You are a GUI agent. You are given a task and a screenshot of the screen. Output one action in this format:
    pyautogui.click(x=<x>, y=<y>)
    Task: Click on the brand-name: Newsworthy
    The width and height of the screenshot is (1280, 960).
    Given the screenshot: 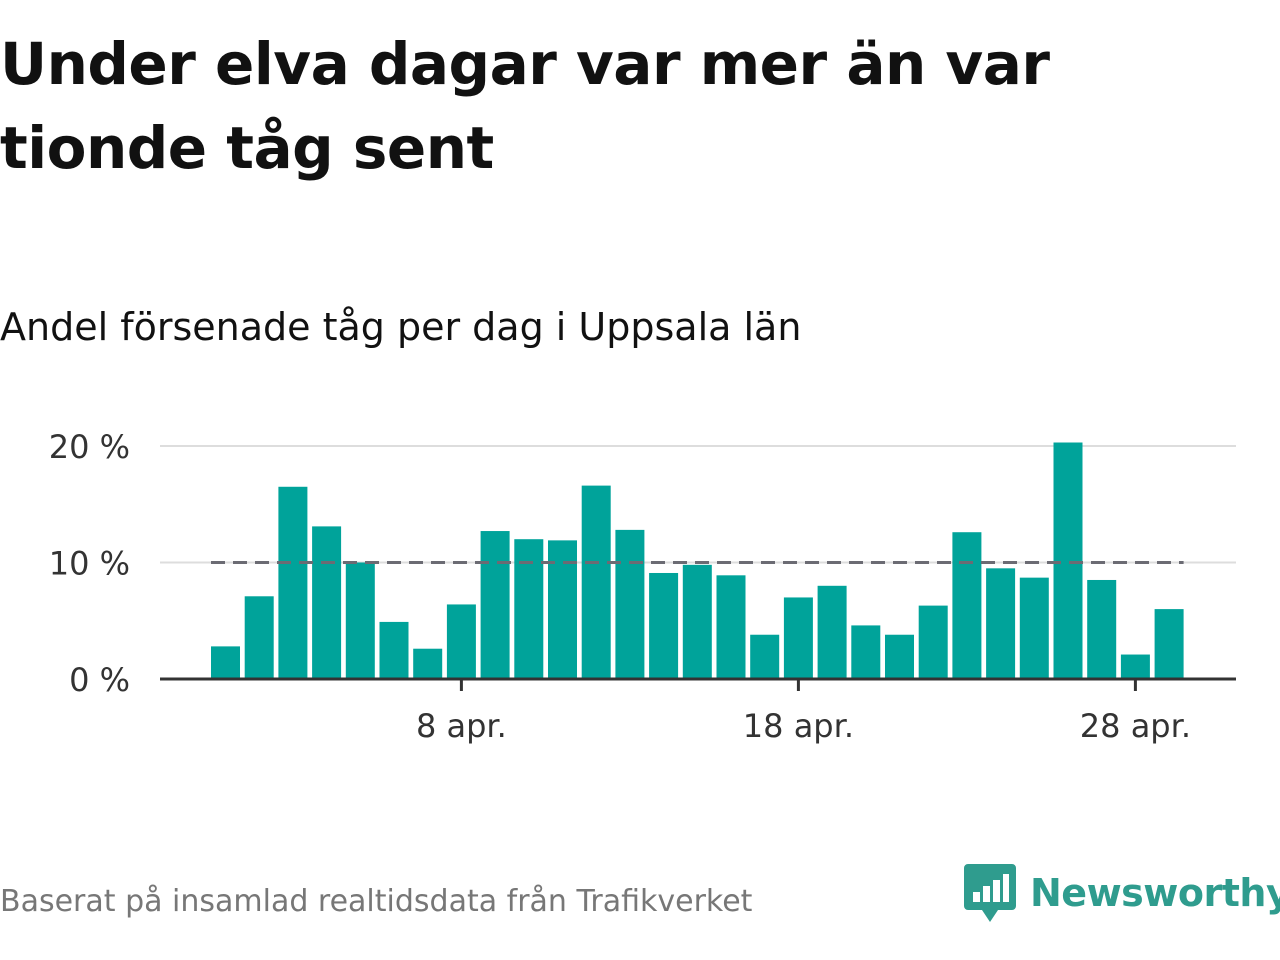 What is the action you would take?
    pyautogui.click(x=1155, y=893)
    